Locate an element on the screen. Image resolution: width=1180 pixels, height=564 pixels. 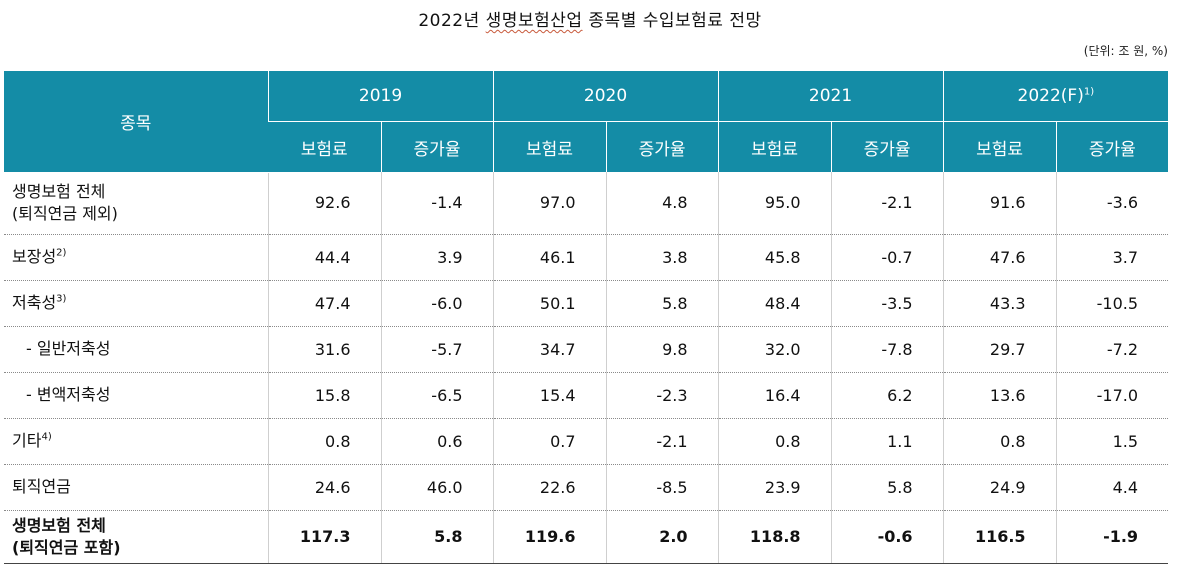
growth-cell: -1.9 is located at coordinates (1112, 537).